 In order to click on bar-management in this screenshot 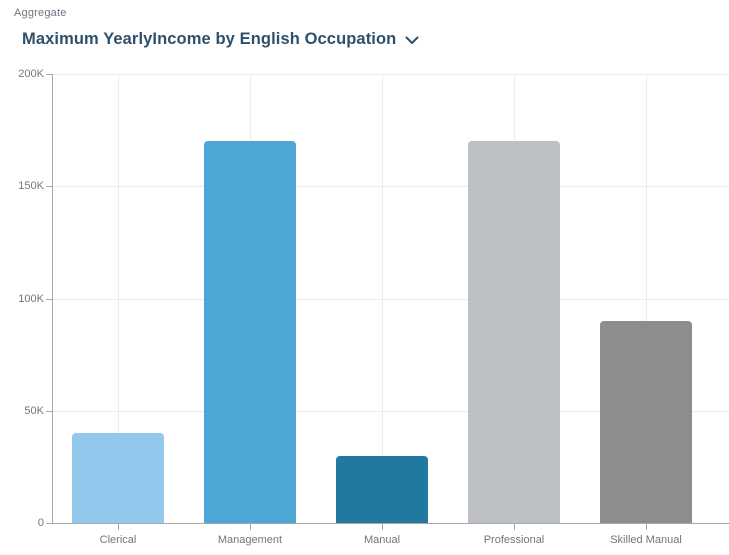, I will do `click(250, 332)`.